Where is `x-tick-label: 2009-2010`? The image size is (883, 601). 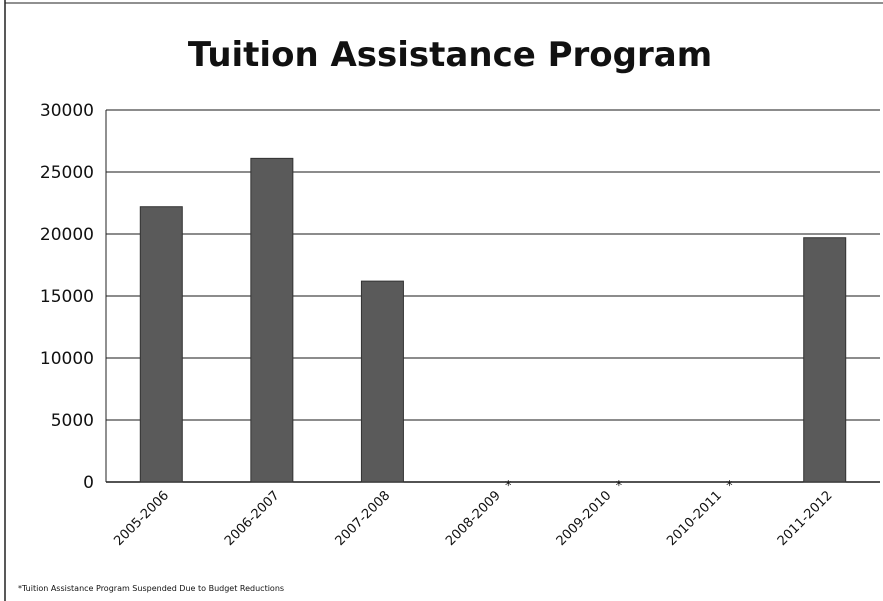
x-tick-label: 2009-2010 is located at coordinates (584, 518).